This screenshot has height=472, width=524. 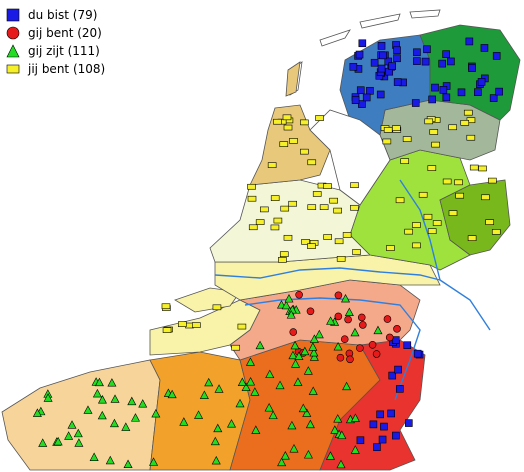 I want to click on green-triangle-icon, so click(x=13, y=51).